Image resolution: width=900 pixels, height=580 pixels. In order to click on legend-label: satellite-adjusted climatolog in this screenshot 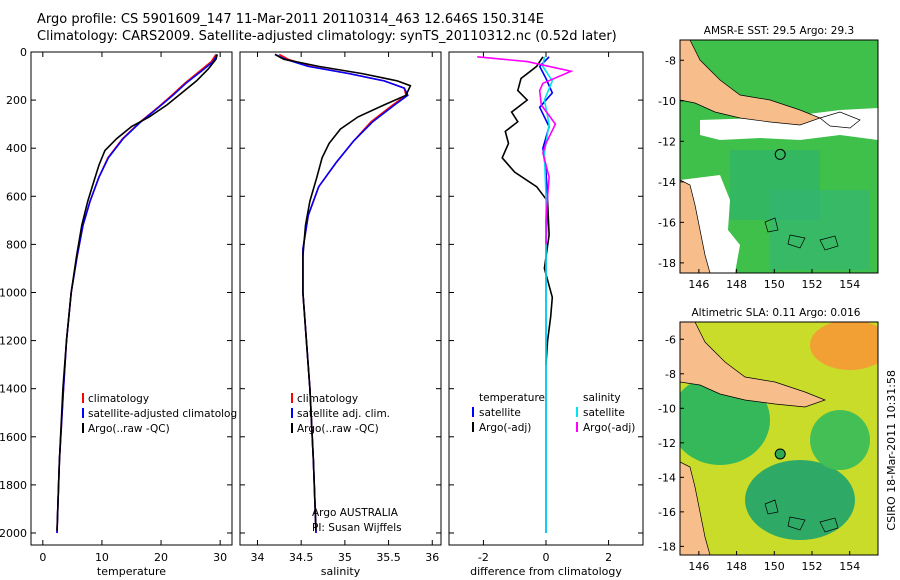, I will do `click(162, 414)`.